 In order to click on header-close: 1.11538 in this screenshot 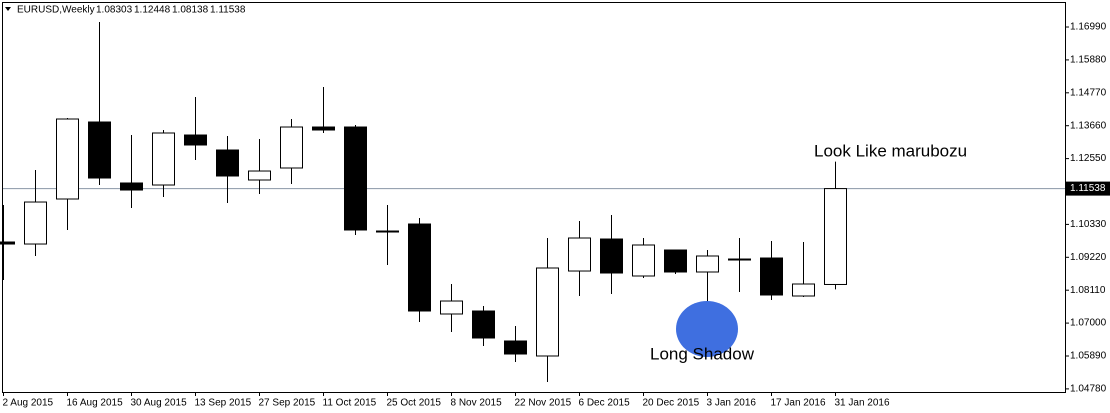, I will do `click(228, 10)`.